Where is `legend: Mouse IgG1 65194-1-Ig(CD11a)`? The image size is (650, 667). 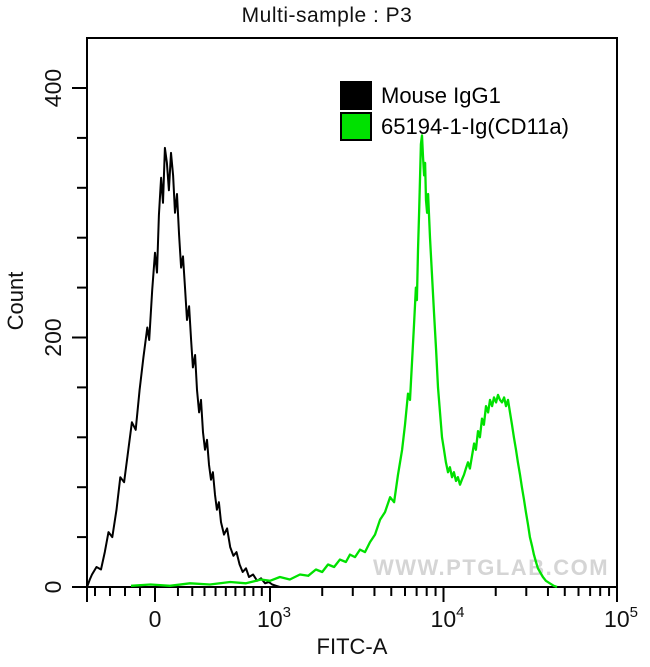 legend: Mouse IgG1 65194-1-Ig(CD11a) is located at coordinates (454, 111).